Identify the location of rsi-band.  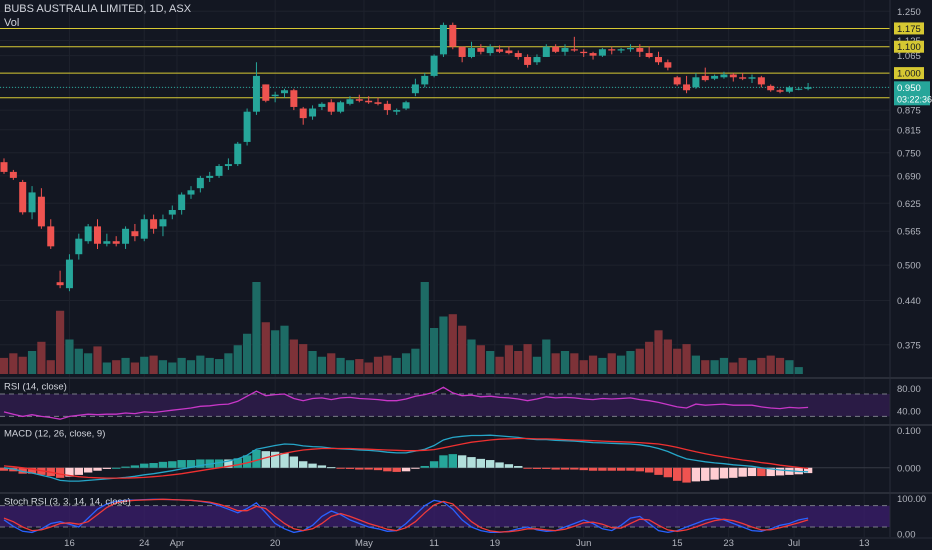
(445, 405).